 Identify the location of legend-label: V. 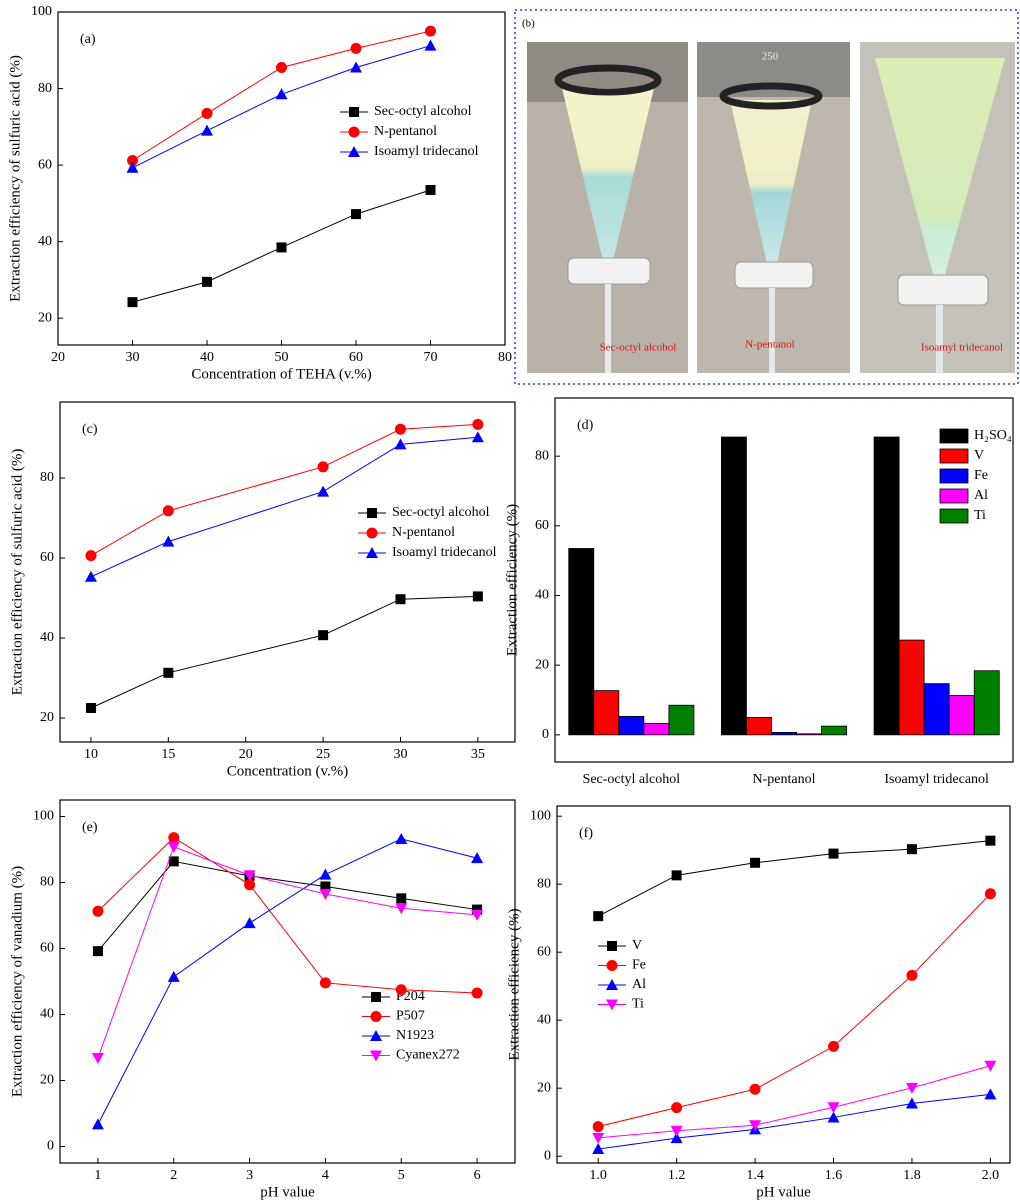
(637, 945).